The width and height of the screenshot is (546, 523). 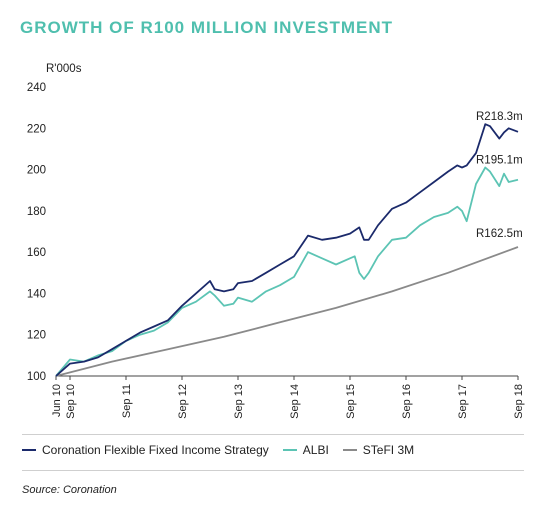 What do you see at coordinates (127, 401) in the screenshot?
I see `x-tick-label: Sep 11` at bounding box center [127, 401].